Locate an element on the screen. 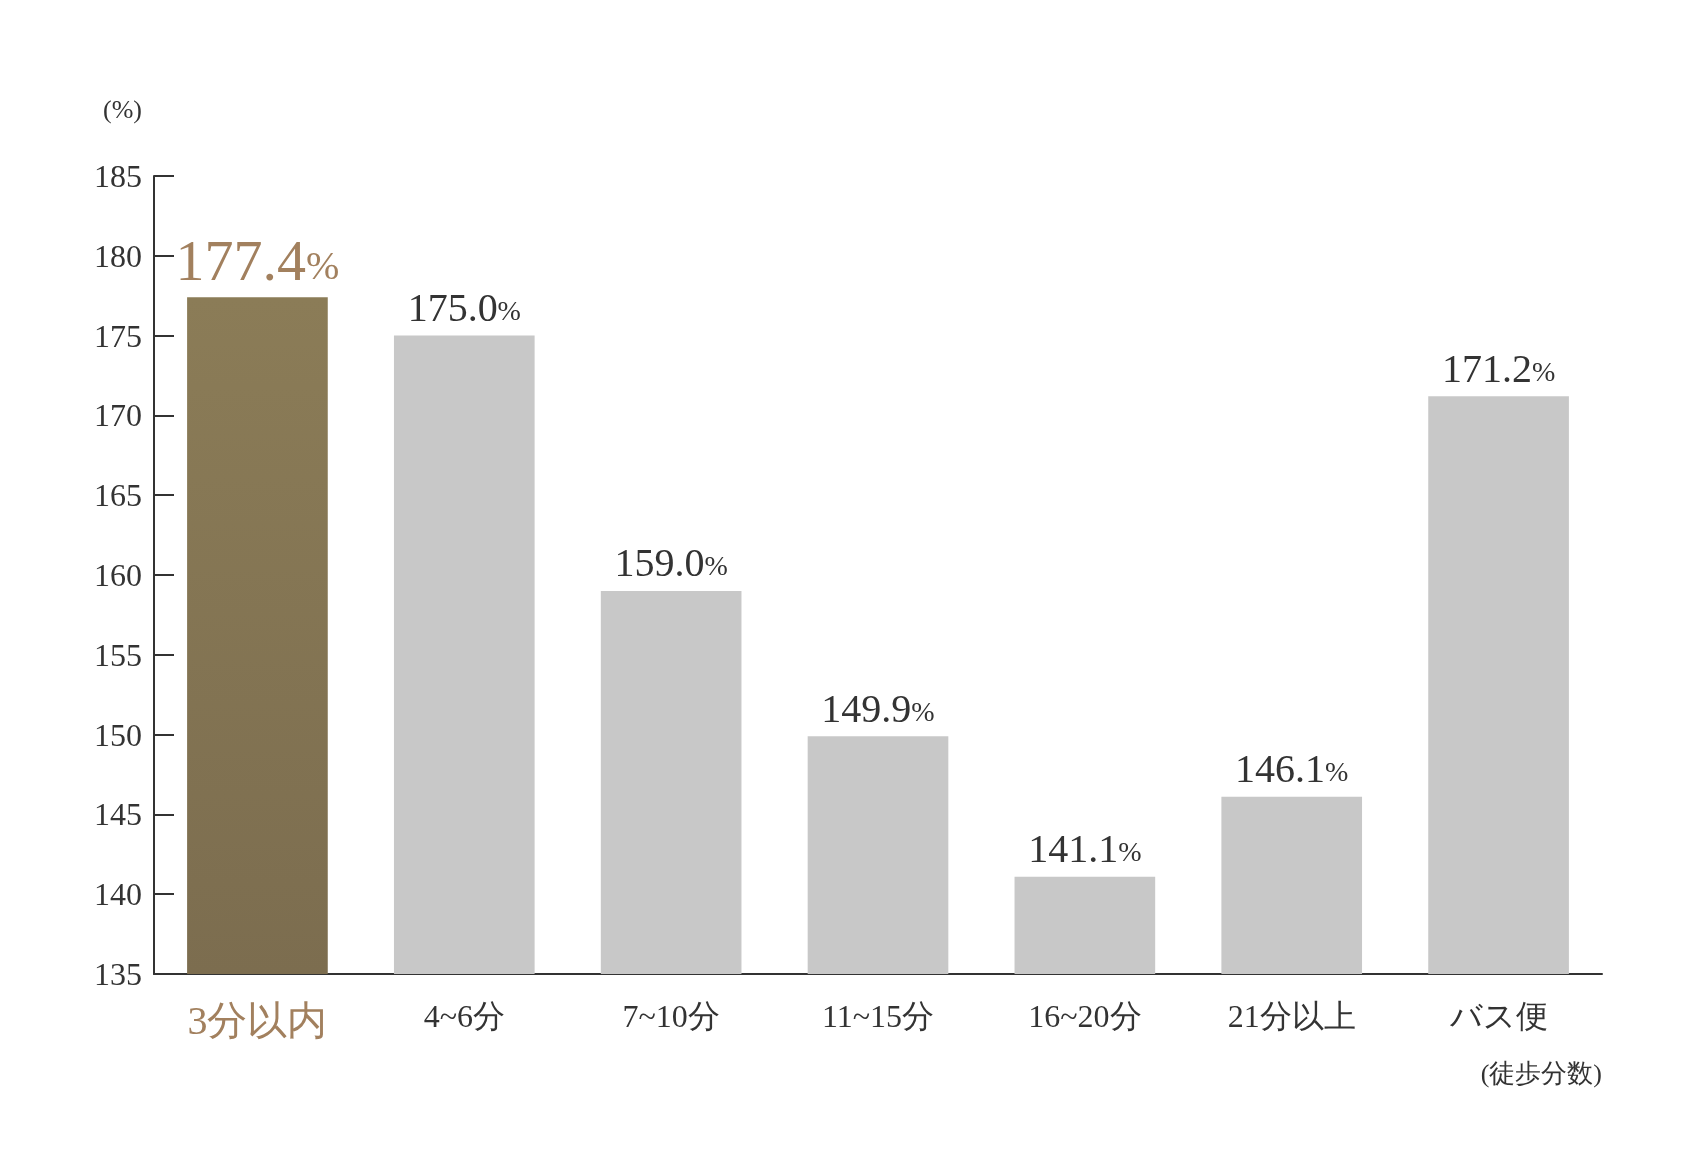 The image size is (1690, 1154). data-label: 149.9% is located at coordinates (878, 708).